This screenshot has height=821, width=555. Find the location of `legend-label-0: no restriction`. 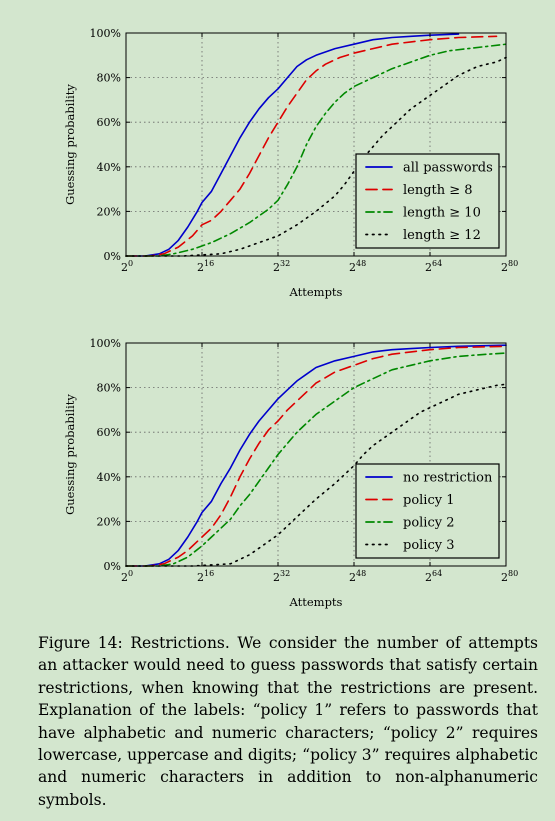

legend-label-0: no restriction is located at coordinates (448, 478).